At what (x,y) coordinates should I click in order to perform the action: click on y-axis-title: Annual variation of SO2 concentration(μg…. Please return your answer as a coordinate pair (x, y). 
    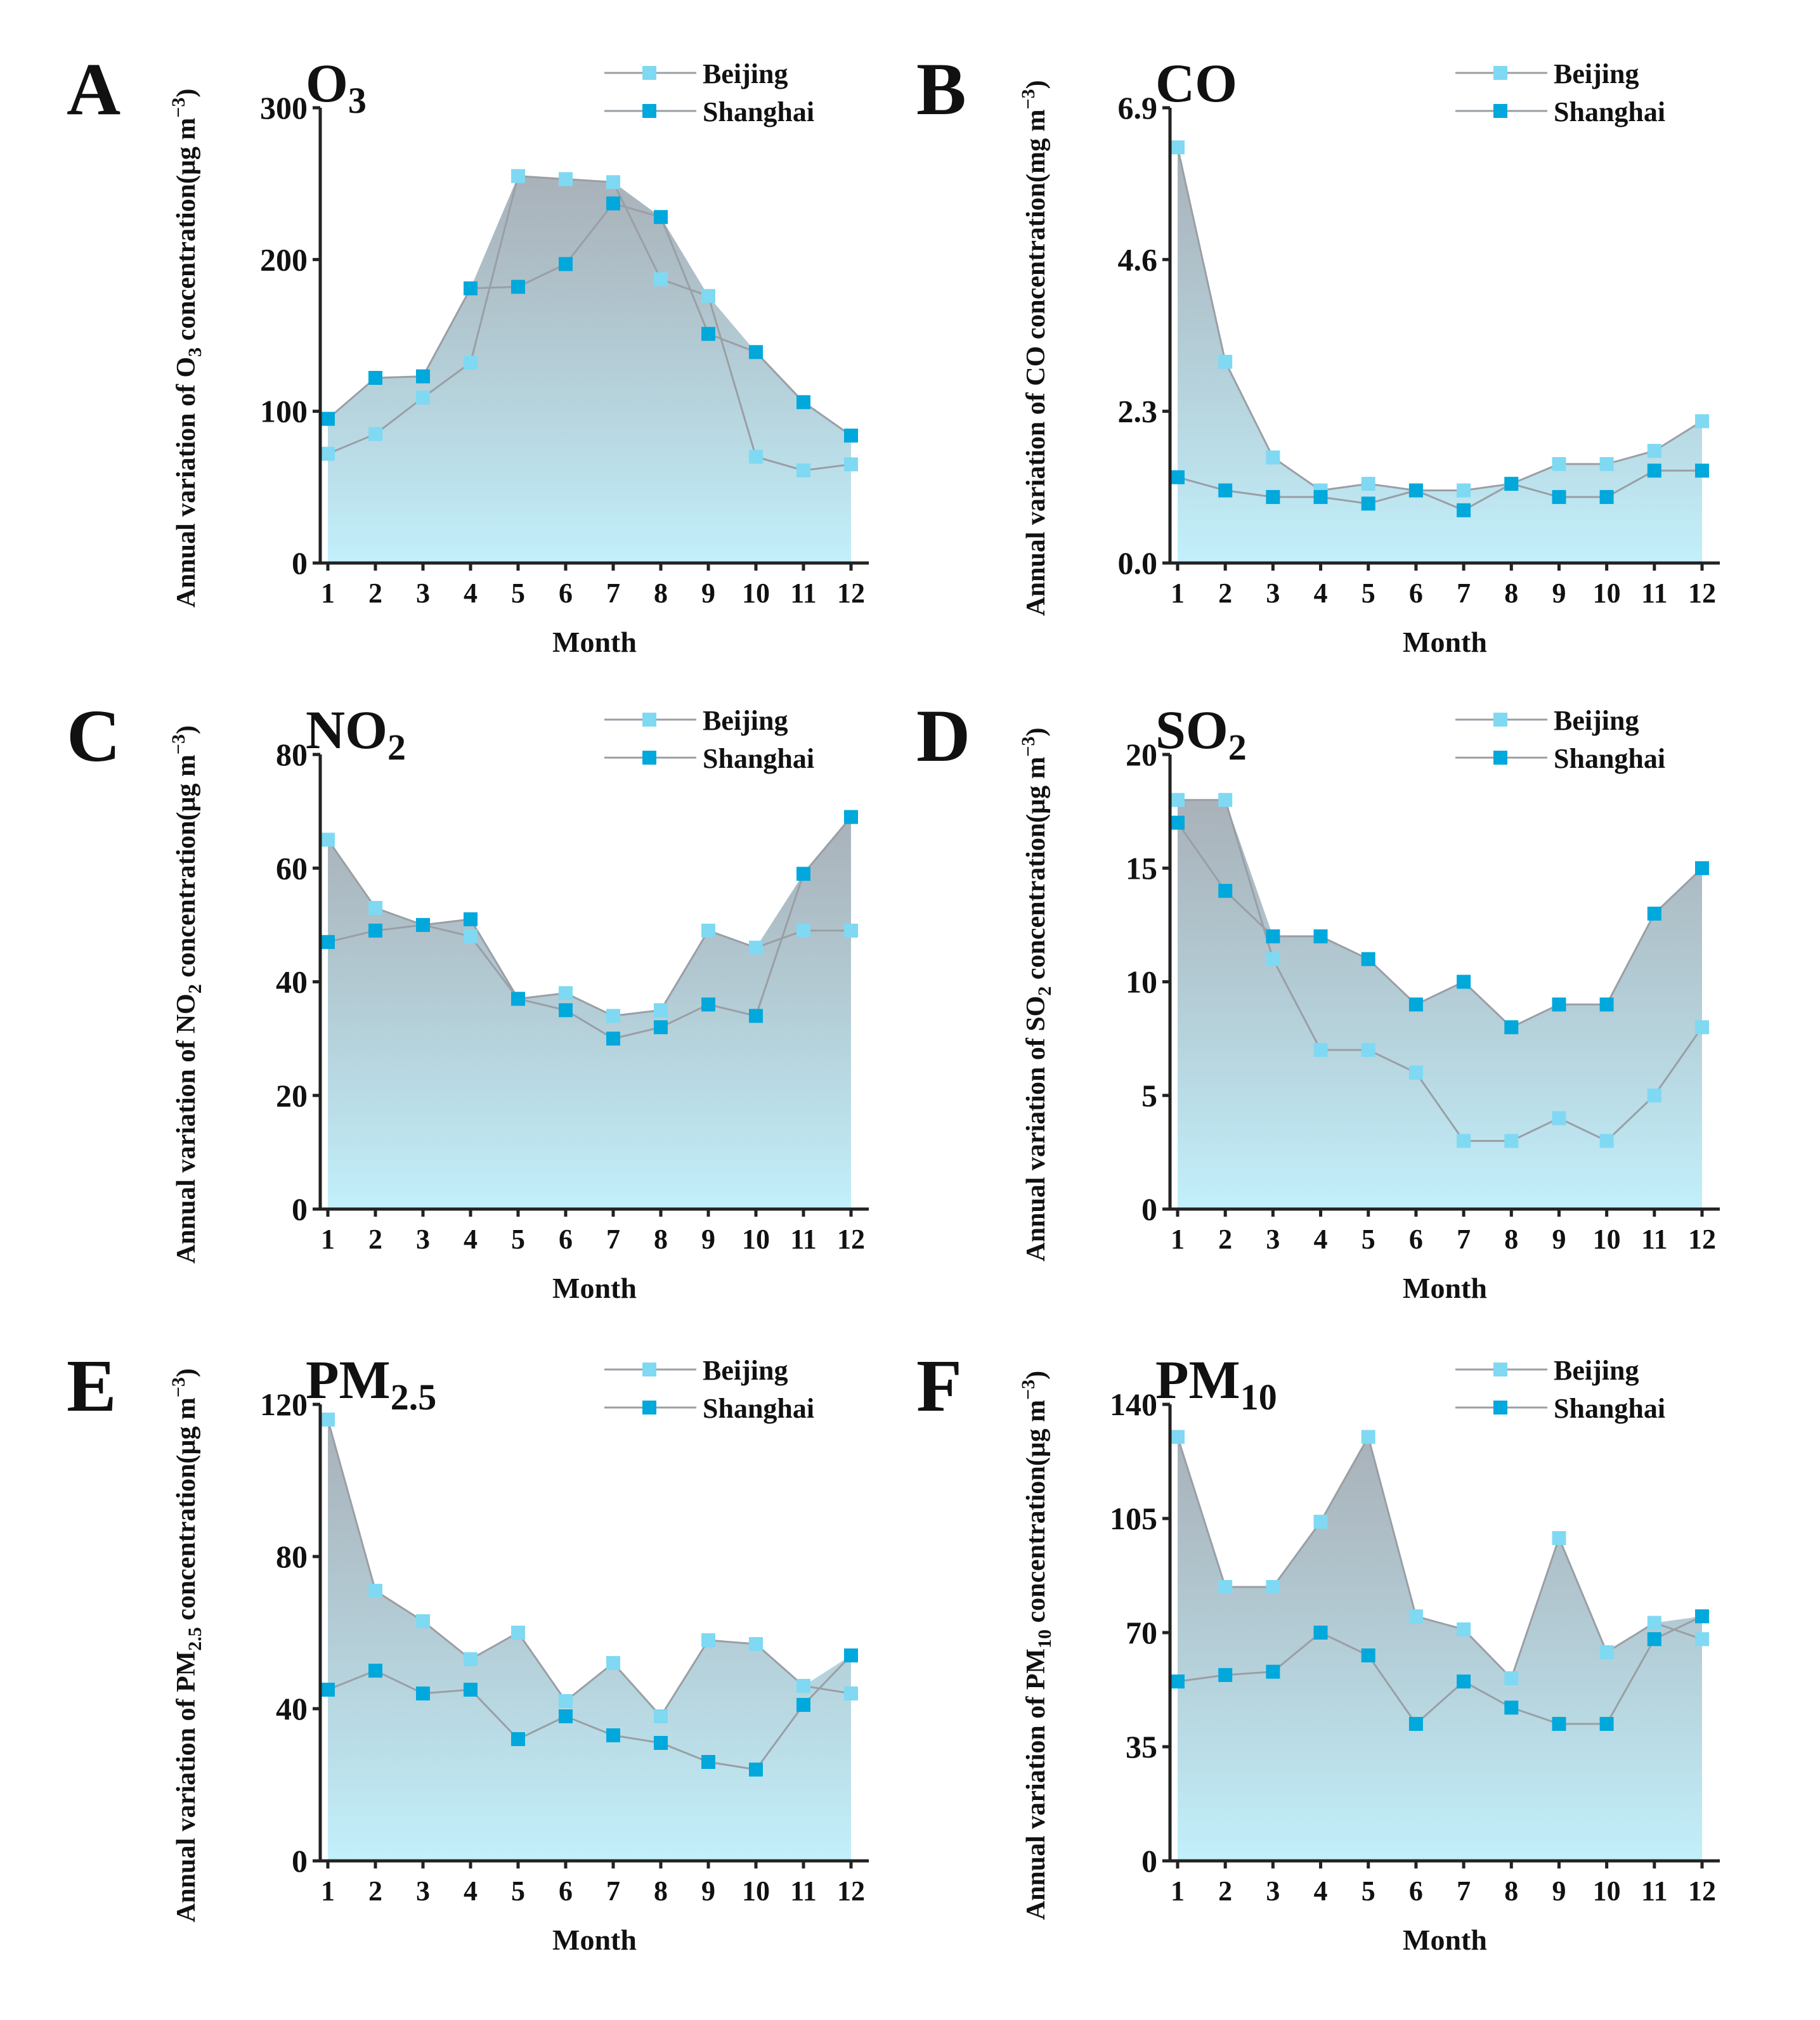
    Looking at the image, I should click on (1036, 994).